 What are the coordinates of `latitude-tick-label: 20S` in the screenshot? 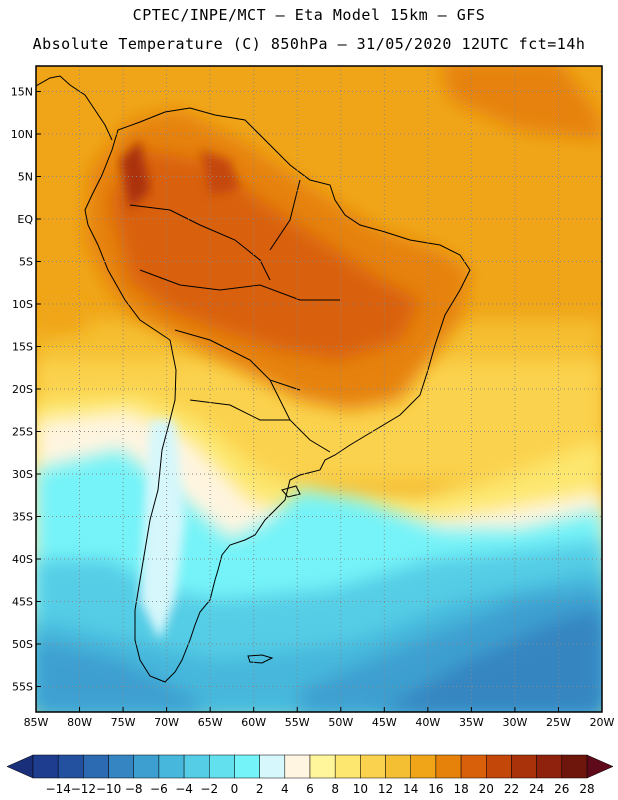 It's located at (22, 389).